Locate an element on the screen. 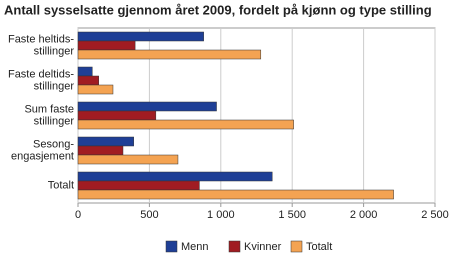  x-tick-label: 2 500 is located at coordinates (435, 215).